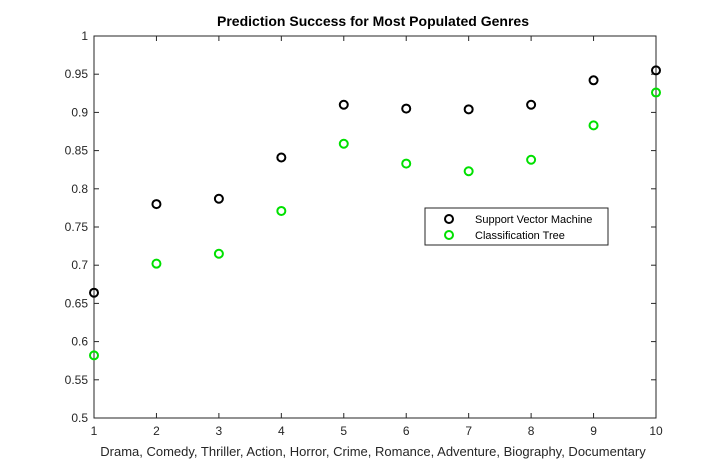  I want to click on legend-box, so click(516, 226).